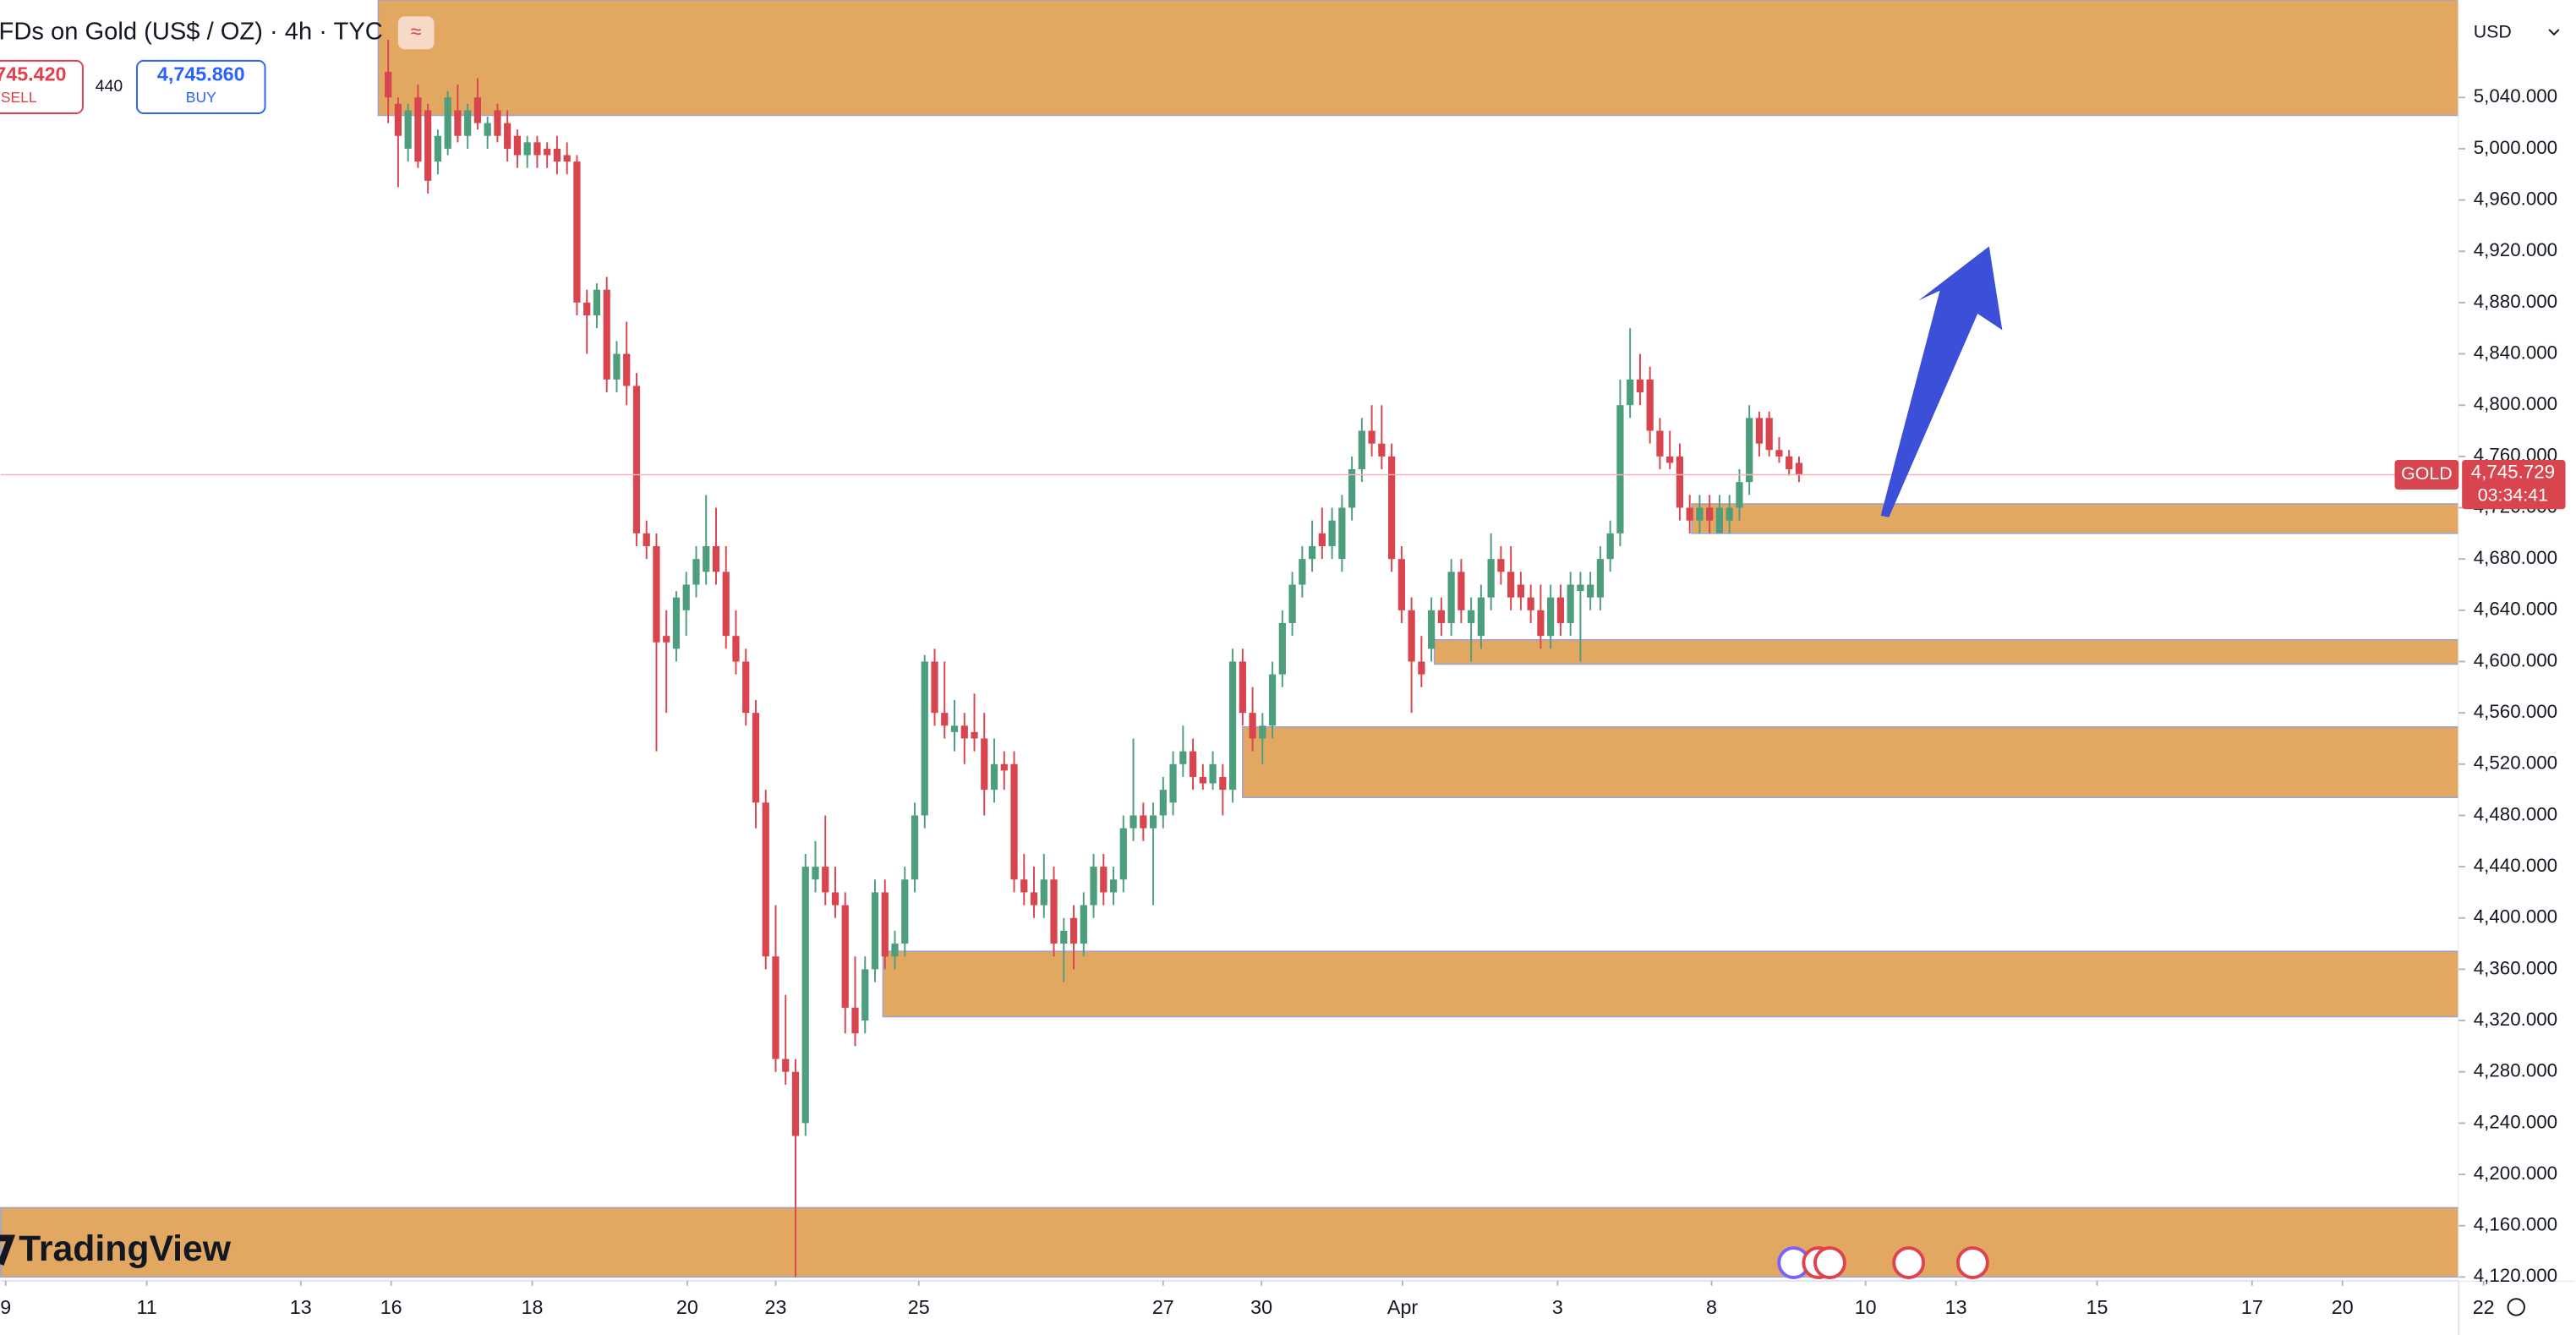  Describe the element at coordinates (2516, 763) in the screenshot. I see `y-tick-label: 4,520.000` at that location.